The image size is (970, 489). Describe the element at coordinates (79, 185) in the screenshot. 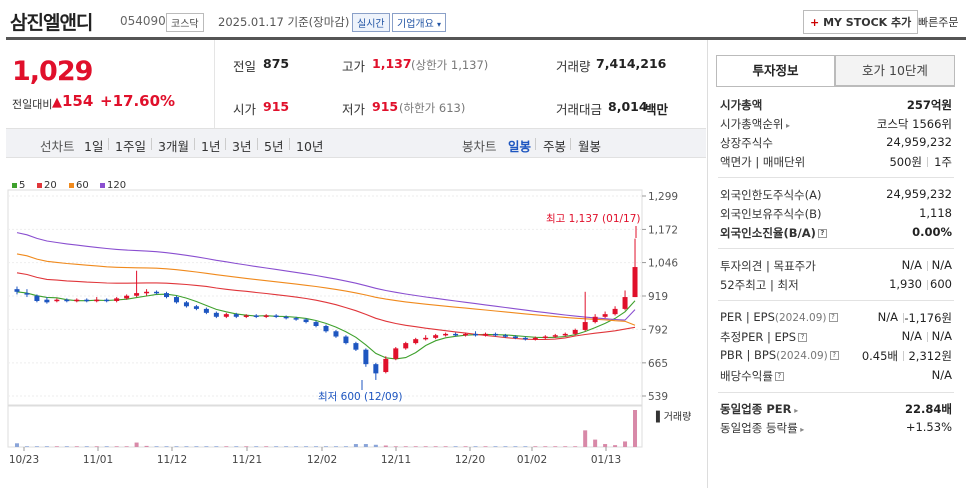

I see `legend-ma60: 60` at that location.